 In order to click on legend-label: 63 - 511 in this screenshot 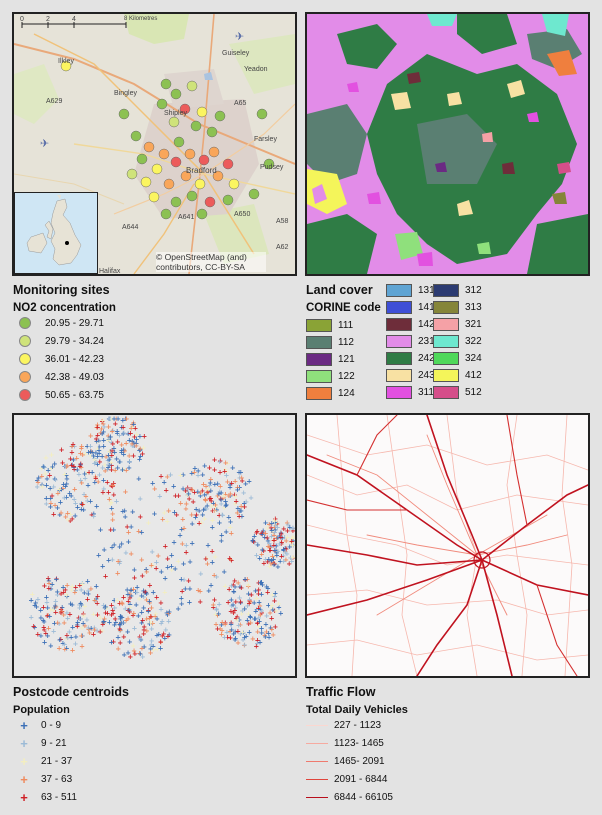, I will do `click(59, 797)`.